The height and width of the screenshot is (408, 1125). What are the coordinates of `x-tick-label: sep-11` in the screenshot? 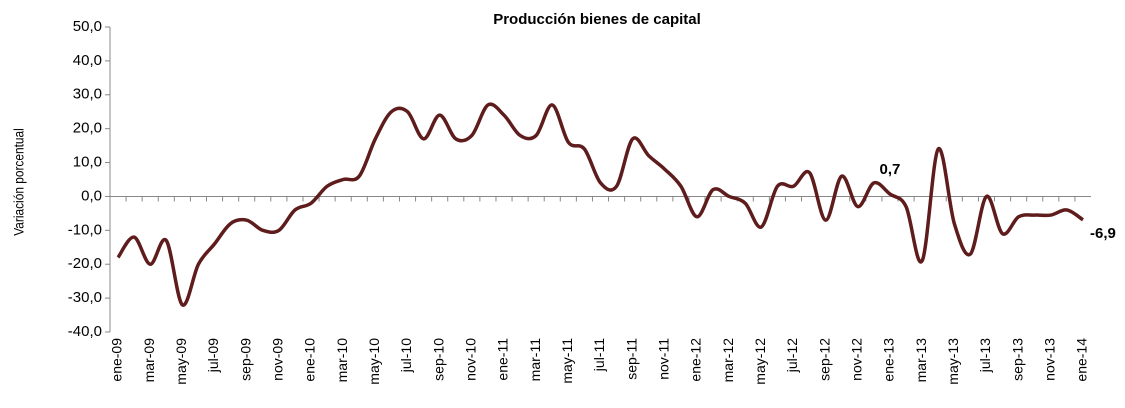 It's located at (631, 359).